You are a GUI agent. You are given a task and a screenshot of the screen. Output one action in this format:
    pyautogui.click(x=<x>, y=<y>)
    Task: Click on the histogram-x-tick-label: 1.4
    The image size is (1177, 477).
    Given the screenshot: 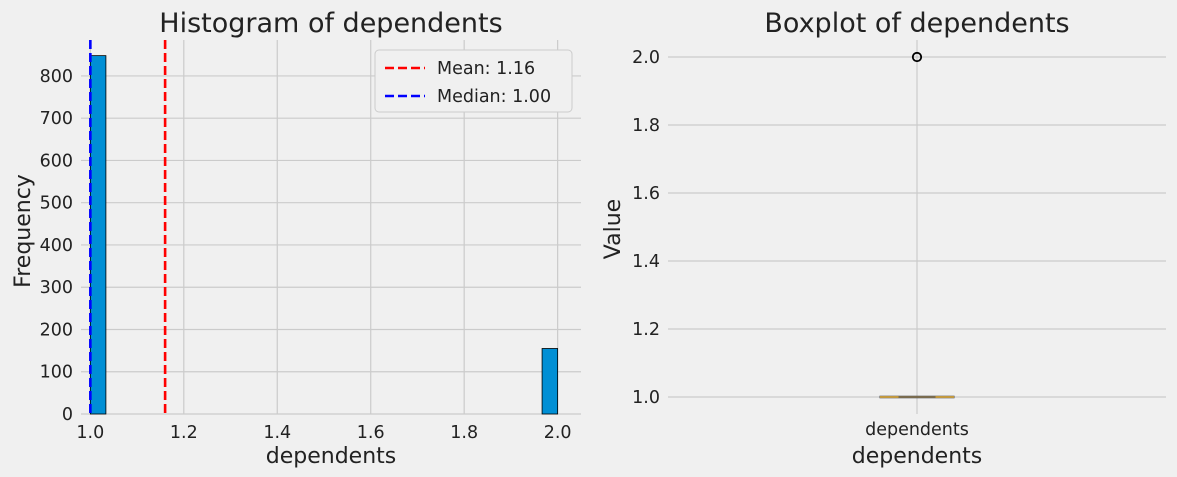 What is the action you would take?
    pyautogui.click(x=277, y=433)
    